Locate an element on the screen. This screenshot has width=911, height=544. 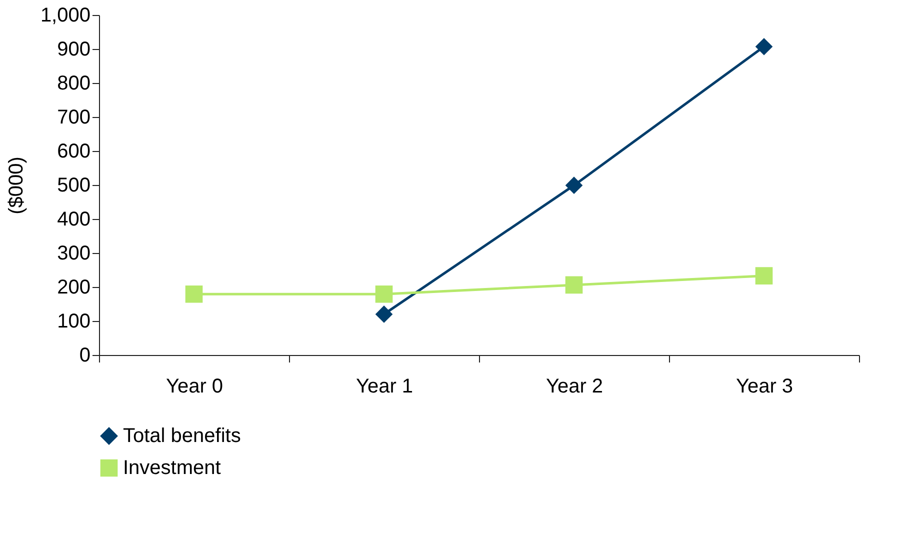
y-tick-label: 1,000 is located at coordinates (65, 15).